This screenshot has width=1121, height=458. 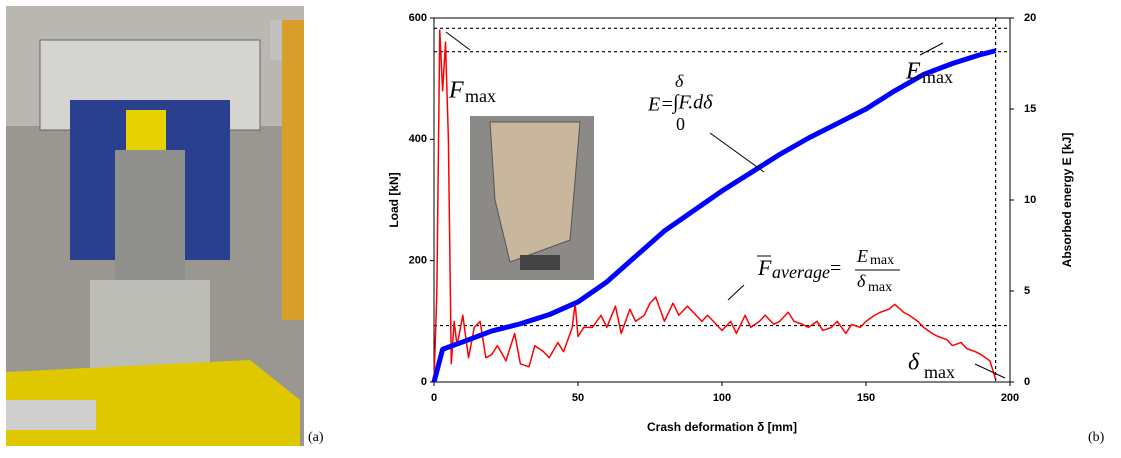 I want to click on x-tick-label: 200, so click(x=1010, y=398).